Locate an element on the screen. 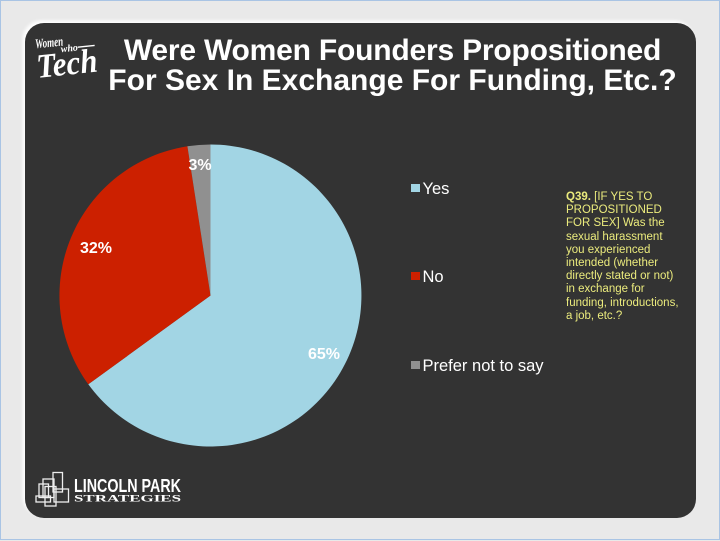 The width and height of the screenshot is (720, 541). svg-text: STRATEGIES is located at coordinates (127, 500).